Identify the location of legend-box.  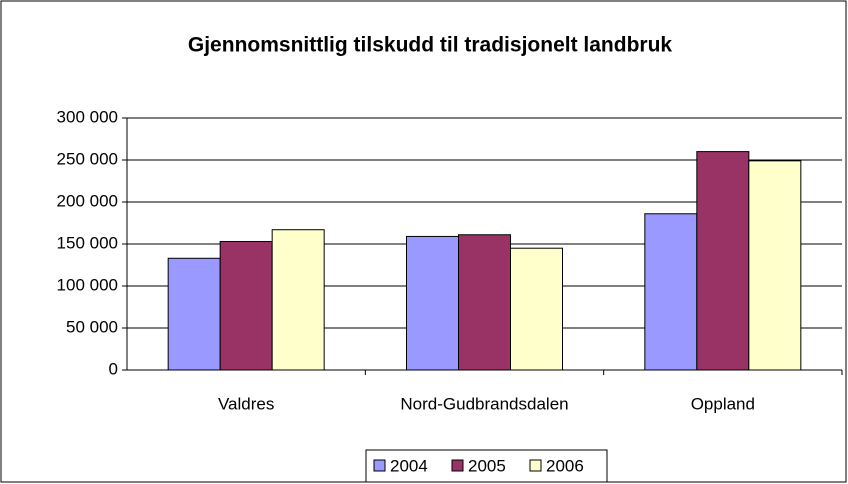
(486, 466).